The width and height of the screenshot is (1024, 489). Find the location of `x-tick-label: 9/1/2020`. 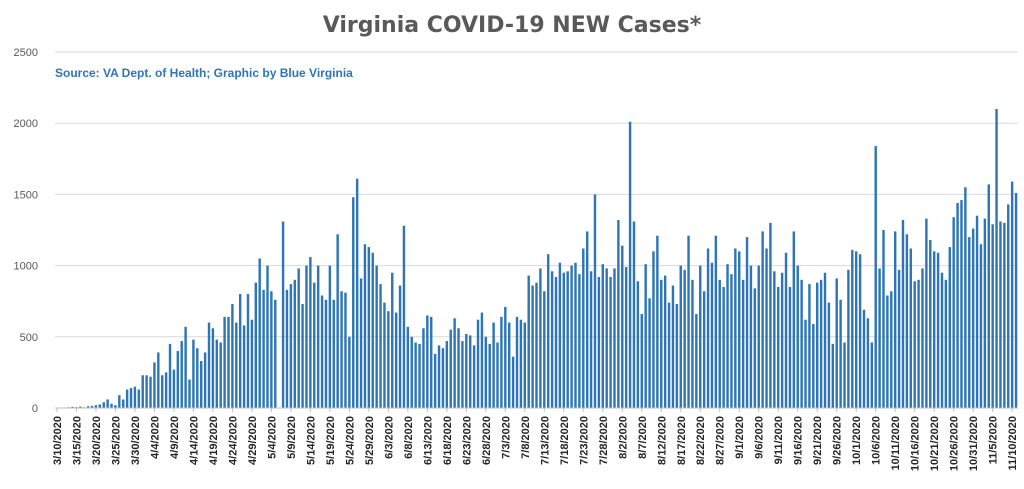

x-tick-label: 9/1/2020 is located at coordinates (740, 437).